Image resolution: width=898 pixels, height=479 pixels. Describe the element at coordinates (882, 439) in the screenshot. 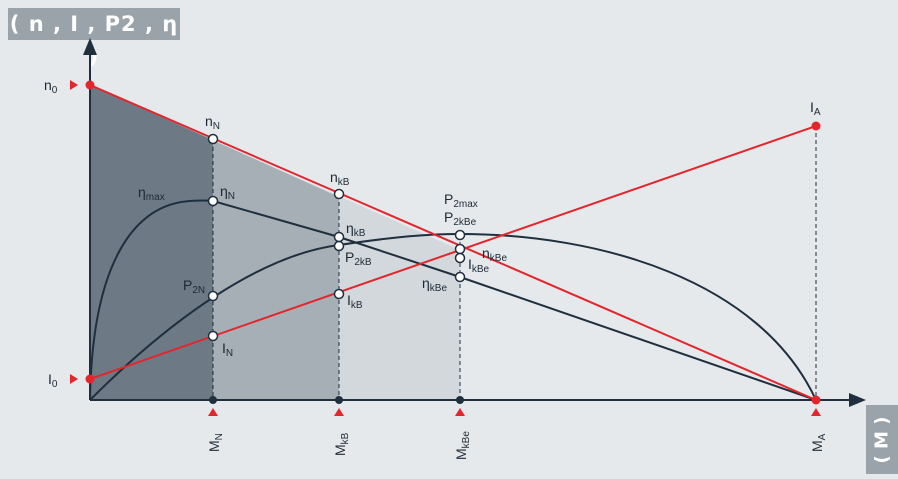

I see `x-axis-title-box: ( M )` at that location.